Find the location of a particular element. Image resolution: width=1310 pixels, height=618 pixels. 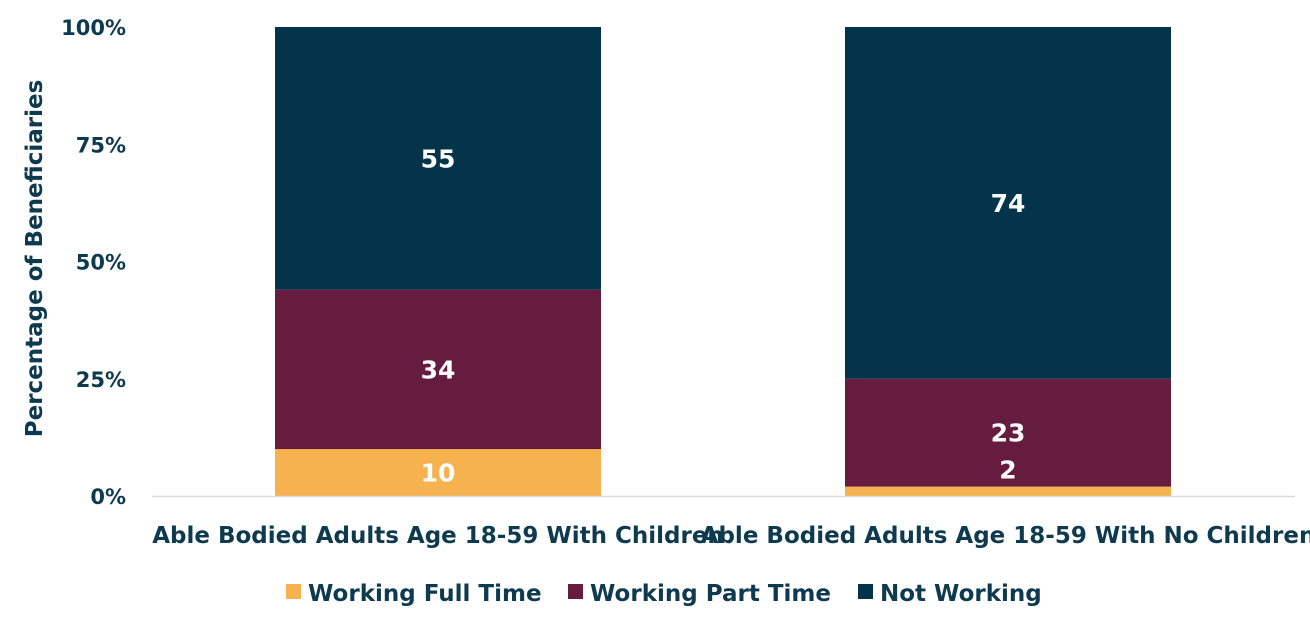

legend-item: Working Part Time is located at coordinates (699, 594).